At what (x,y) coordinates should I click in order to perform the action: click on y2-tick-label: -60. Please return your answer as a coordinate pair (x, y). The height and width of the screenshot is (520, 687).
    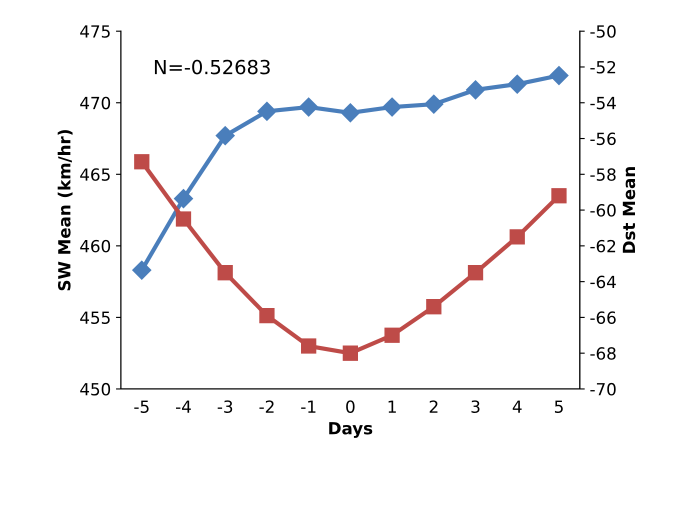
    Looking at the image, I should click on (603, 210).